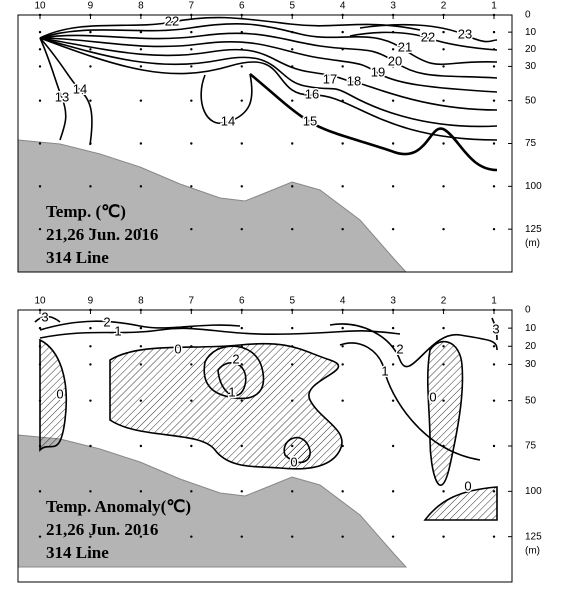 The image size is (569, 601). What do you see at coordinates (62, 96) in the screenshot?
I see `contour-label: 13` at bounding box center [62, 96].